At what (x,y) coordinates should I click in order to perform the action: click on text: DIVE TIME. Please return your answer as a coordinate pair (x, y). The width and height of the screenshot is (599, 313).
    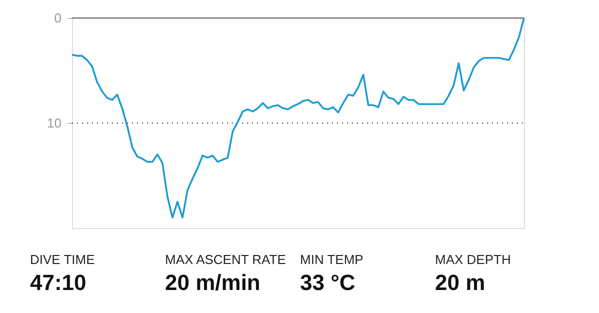
    Looking at the image, I should click on (63, 259).